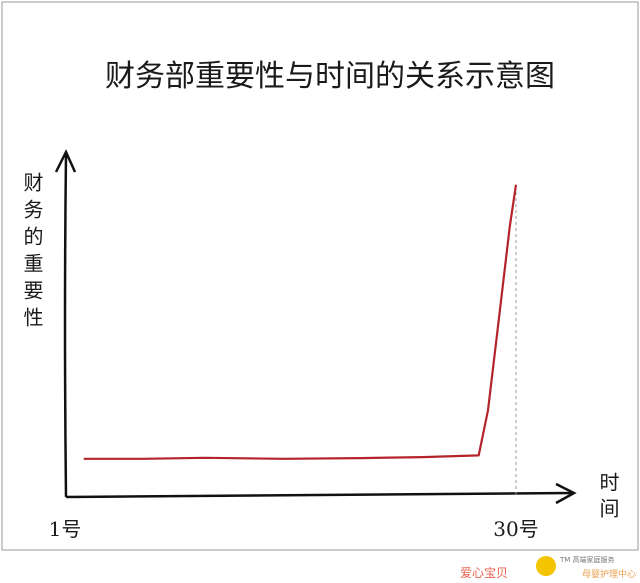 The image size is (640, 583). Describe the element at coordinates (32, 253) in the screenshot. I see `y-axis-label: 财务的重要性` at that location.